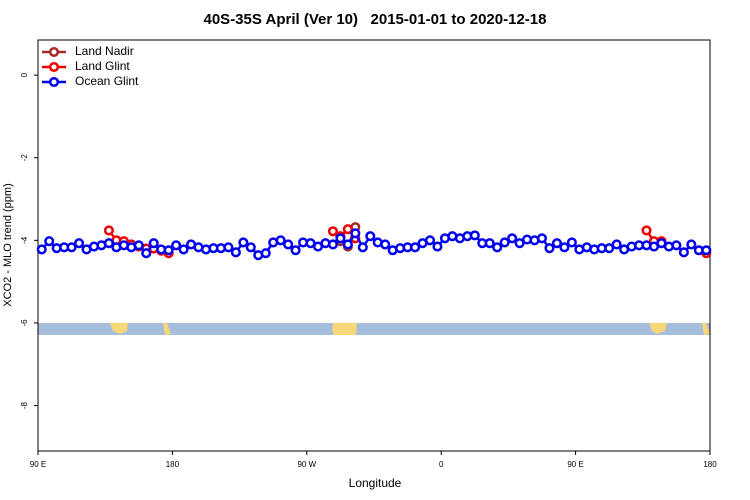 The width and height of the screenshot is (750, 500). I want to click on land-mask, so click(374, 329).